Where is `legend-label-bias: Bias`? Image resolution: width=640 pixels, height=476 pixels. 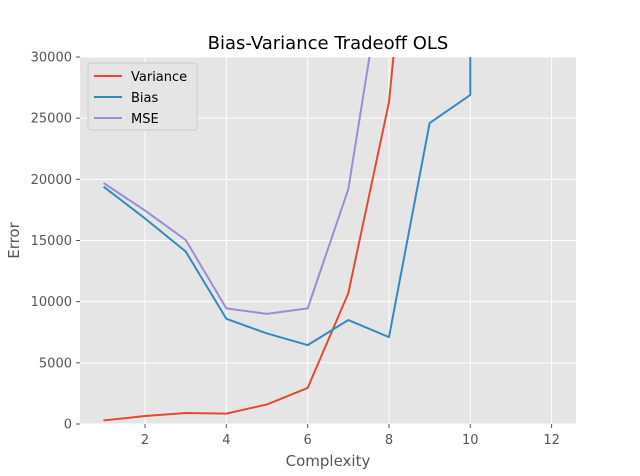 legend-label-bias: Bias is located at coordinates (144, 98).